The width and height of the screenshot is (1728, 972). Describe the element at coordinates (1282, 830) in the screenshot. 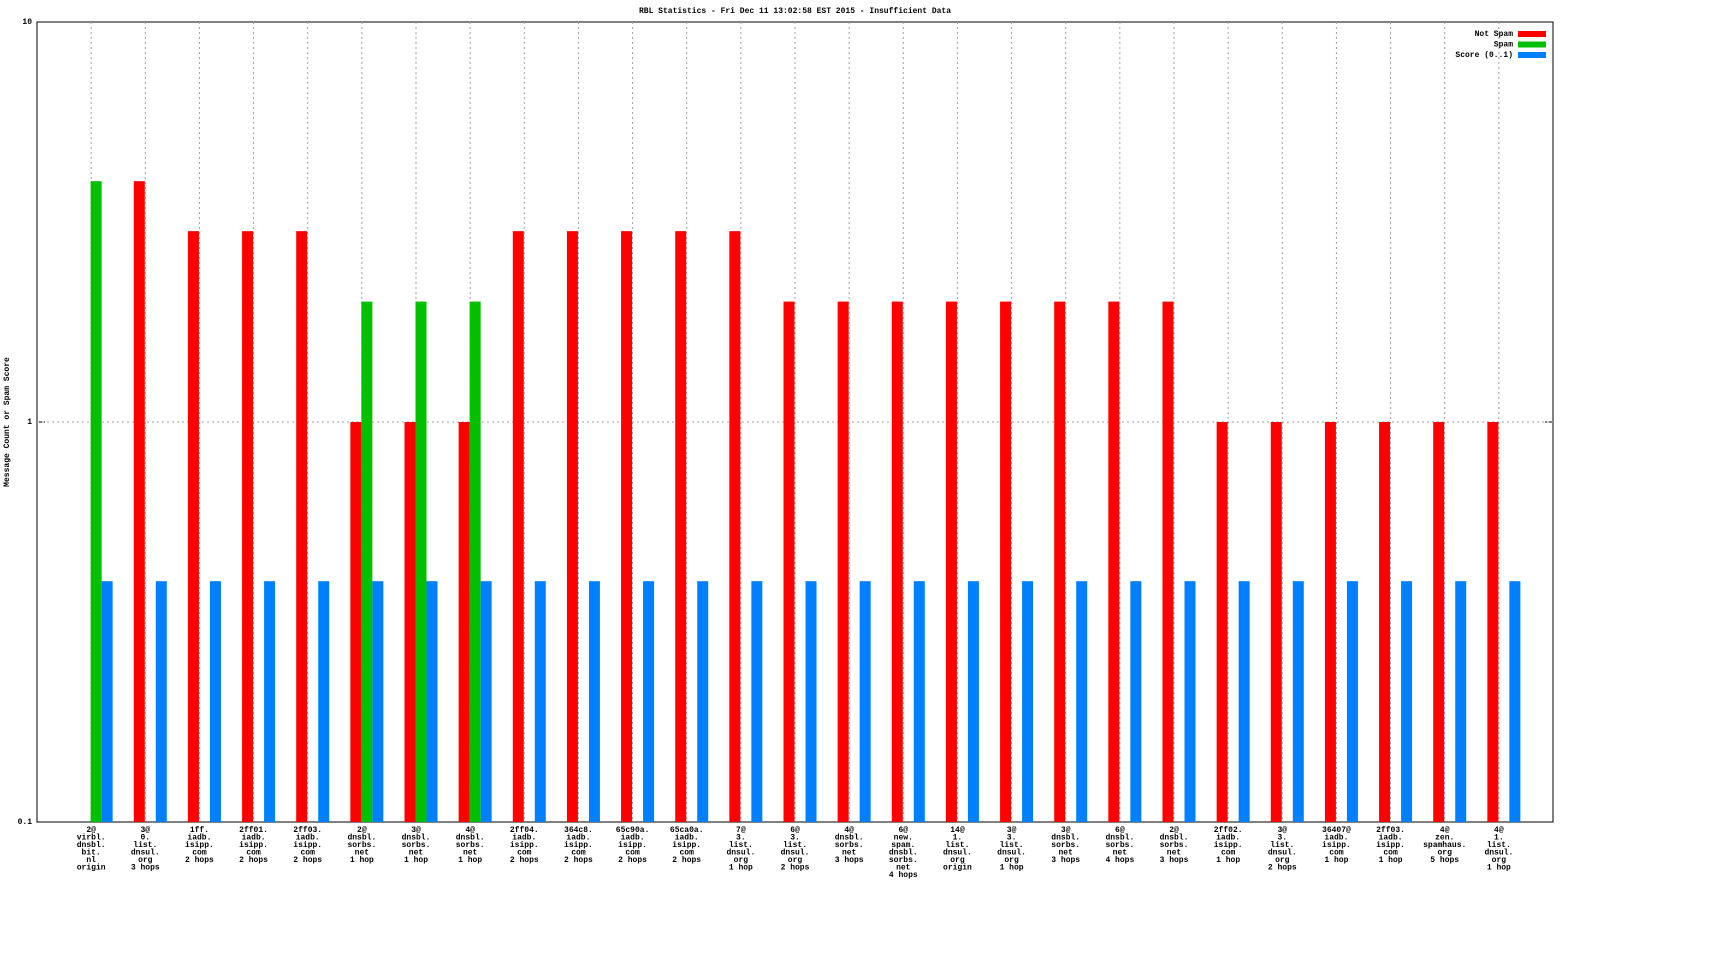

I see `x-tick-label: 3@` at that location.